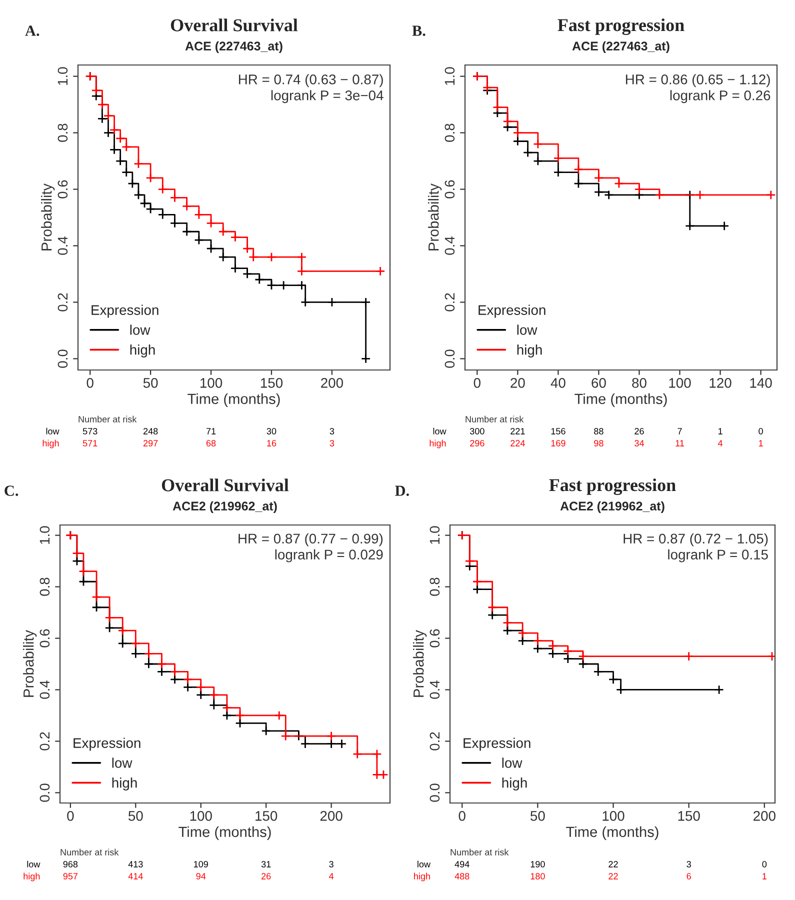  I want to click on x-tick-label: 60, so click(599, 383).